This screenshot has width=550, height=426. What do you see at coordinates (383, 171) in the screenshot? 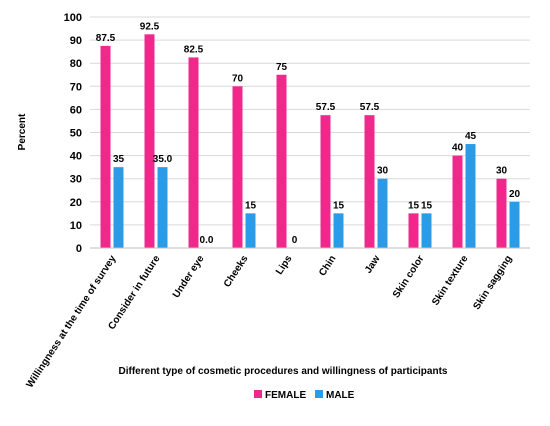
I see `data-label-male: 30` at bounding box center [383, 171].